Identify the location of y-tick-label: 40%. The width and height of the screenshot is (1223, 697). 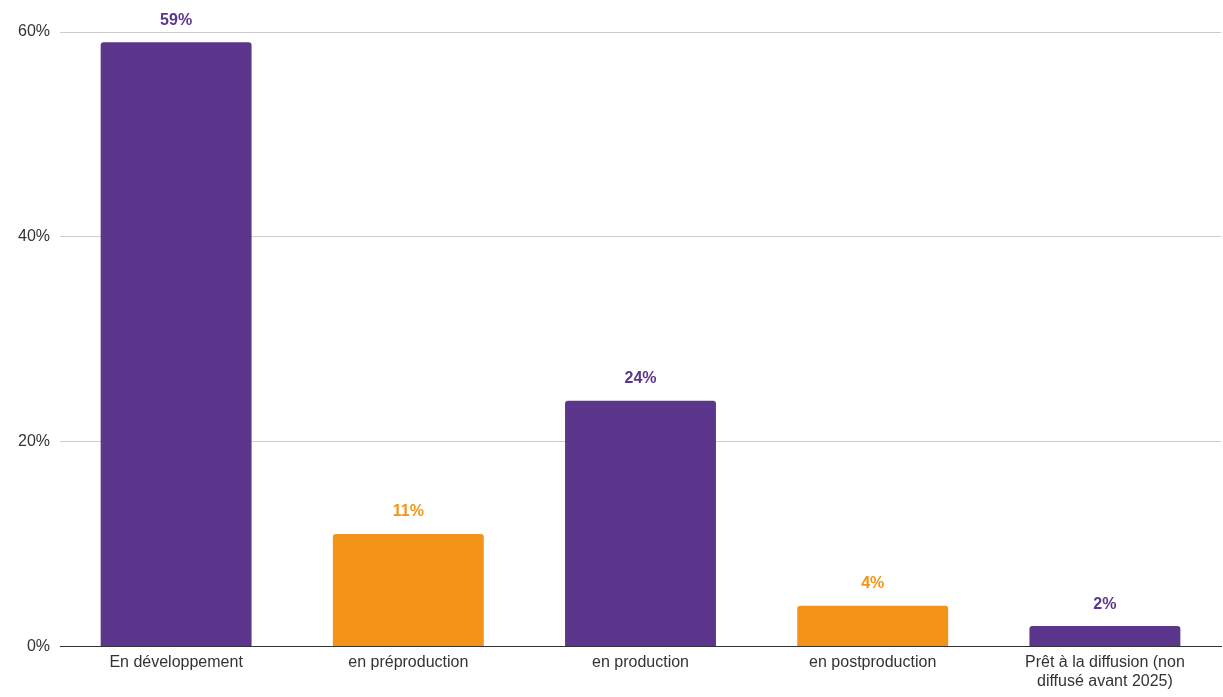
(34, 236).